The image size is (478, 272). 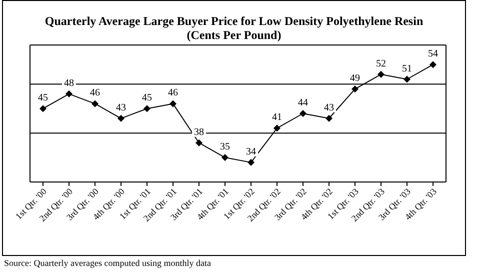 What do you see at coordinates (251, 152) in the screenshot?
I see `data-label: 34` at bounding box center [251, 152].